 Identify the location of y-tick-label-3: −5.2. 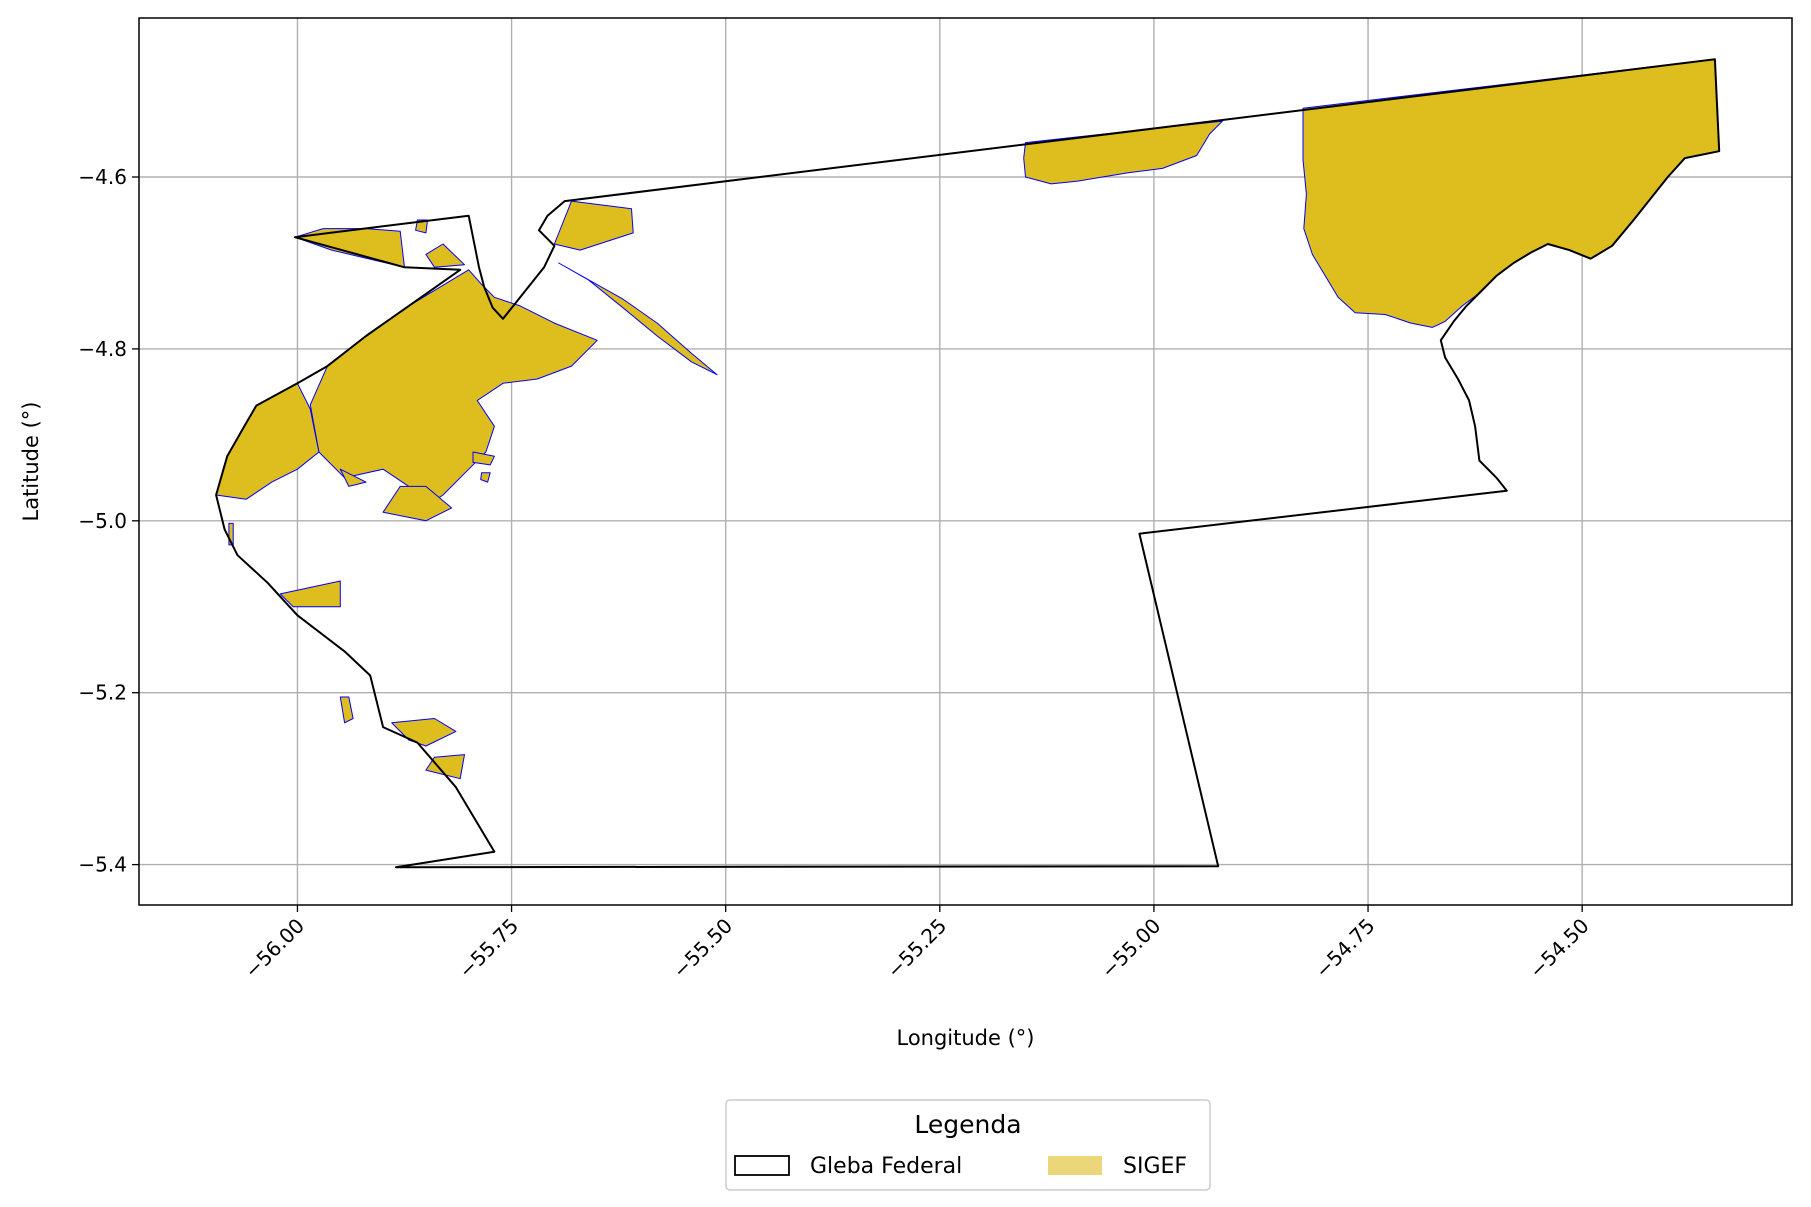
(102, 693).